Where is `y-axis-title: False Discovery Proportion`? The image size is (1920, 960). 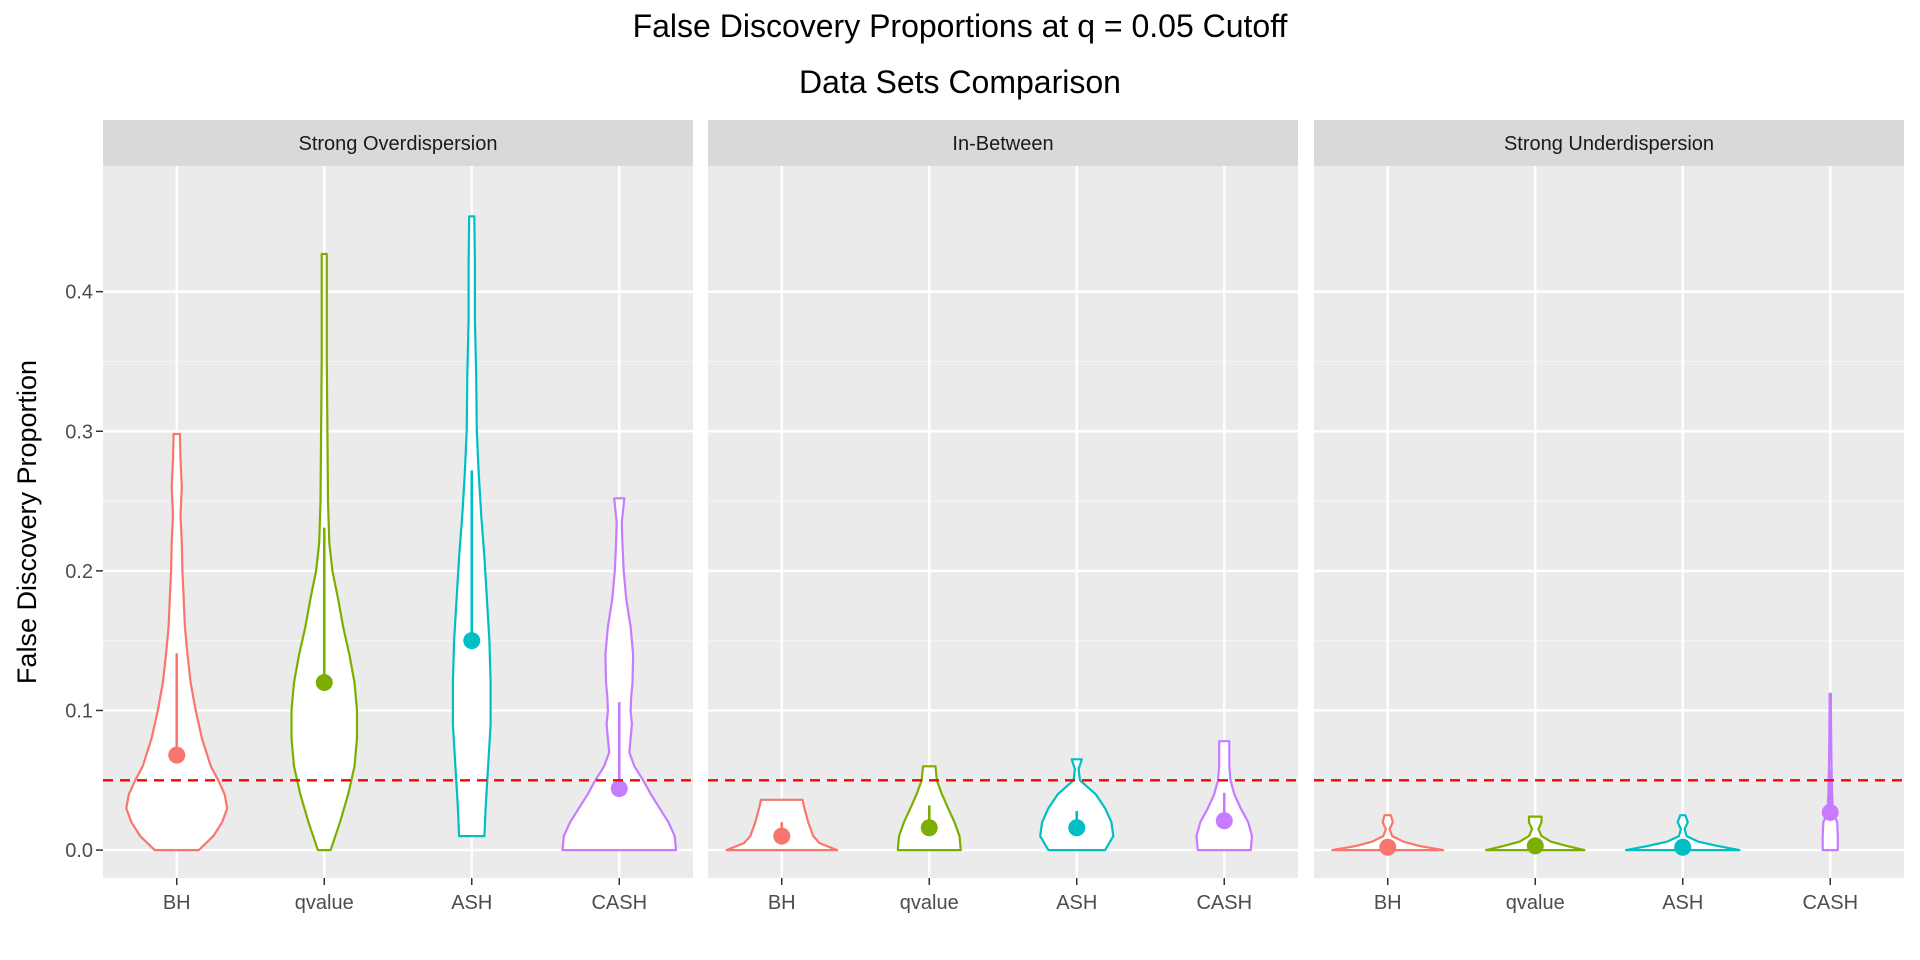
y-axis-title: False Discovery Proportion is located at coordinates (27, 522).